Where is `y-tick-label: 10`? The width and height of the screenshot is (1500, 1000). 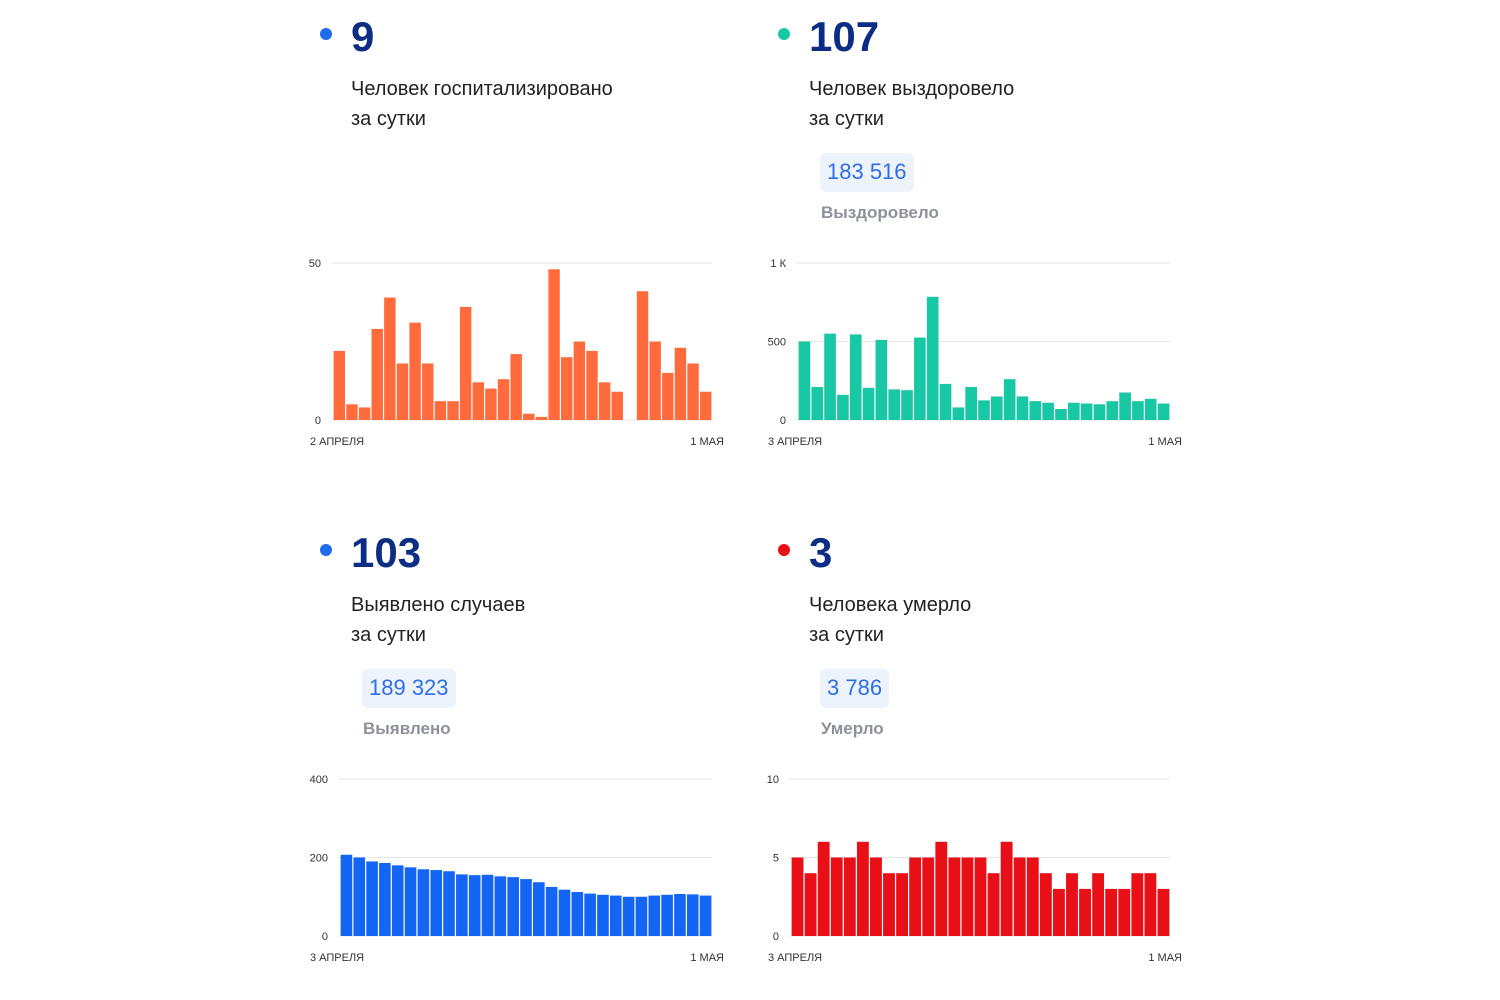 y-tick-label: 10 is located at coordinates (773, 780).